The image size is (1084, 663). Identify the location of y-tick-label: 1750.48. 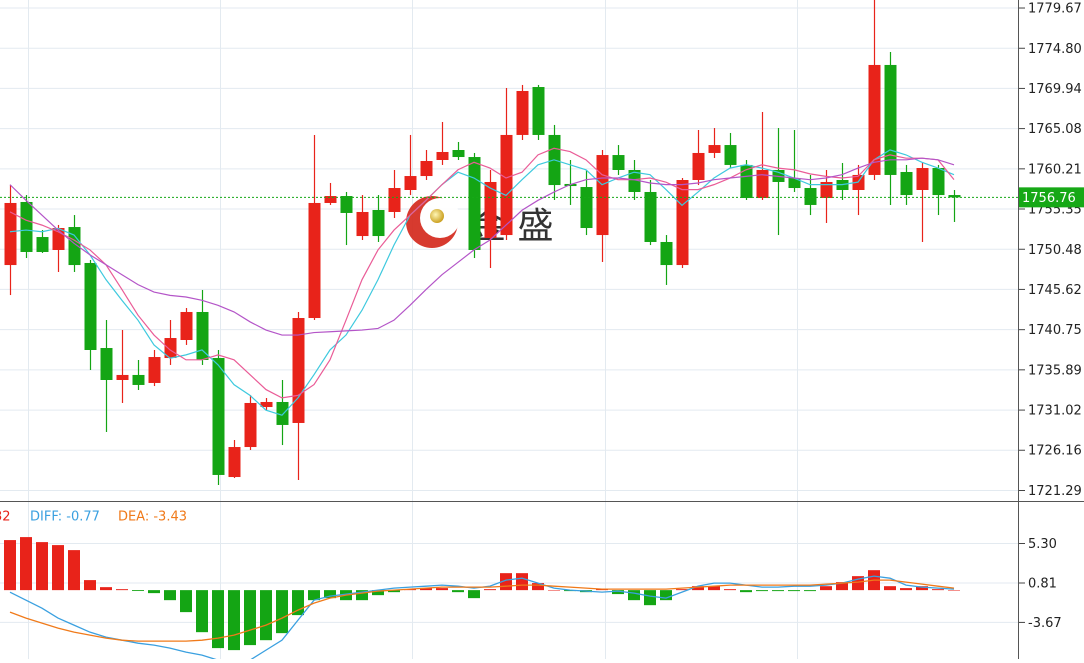
(1055, 250).